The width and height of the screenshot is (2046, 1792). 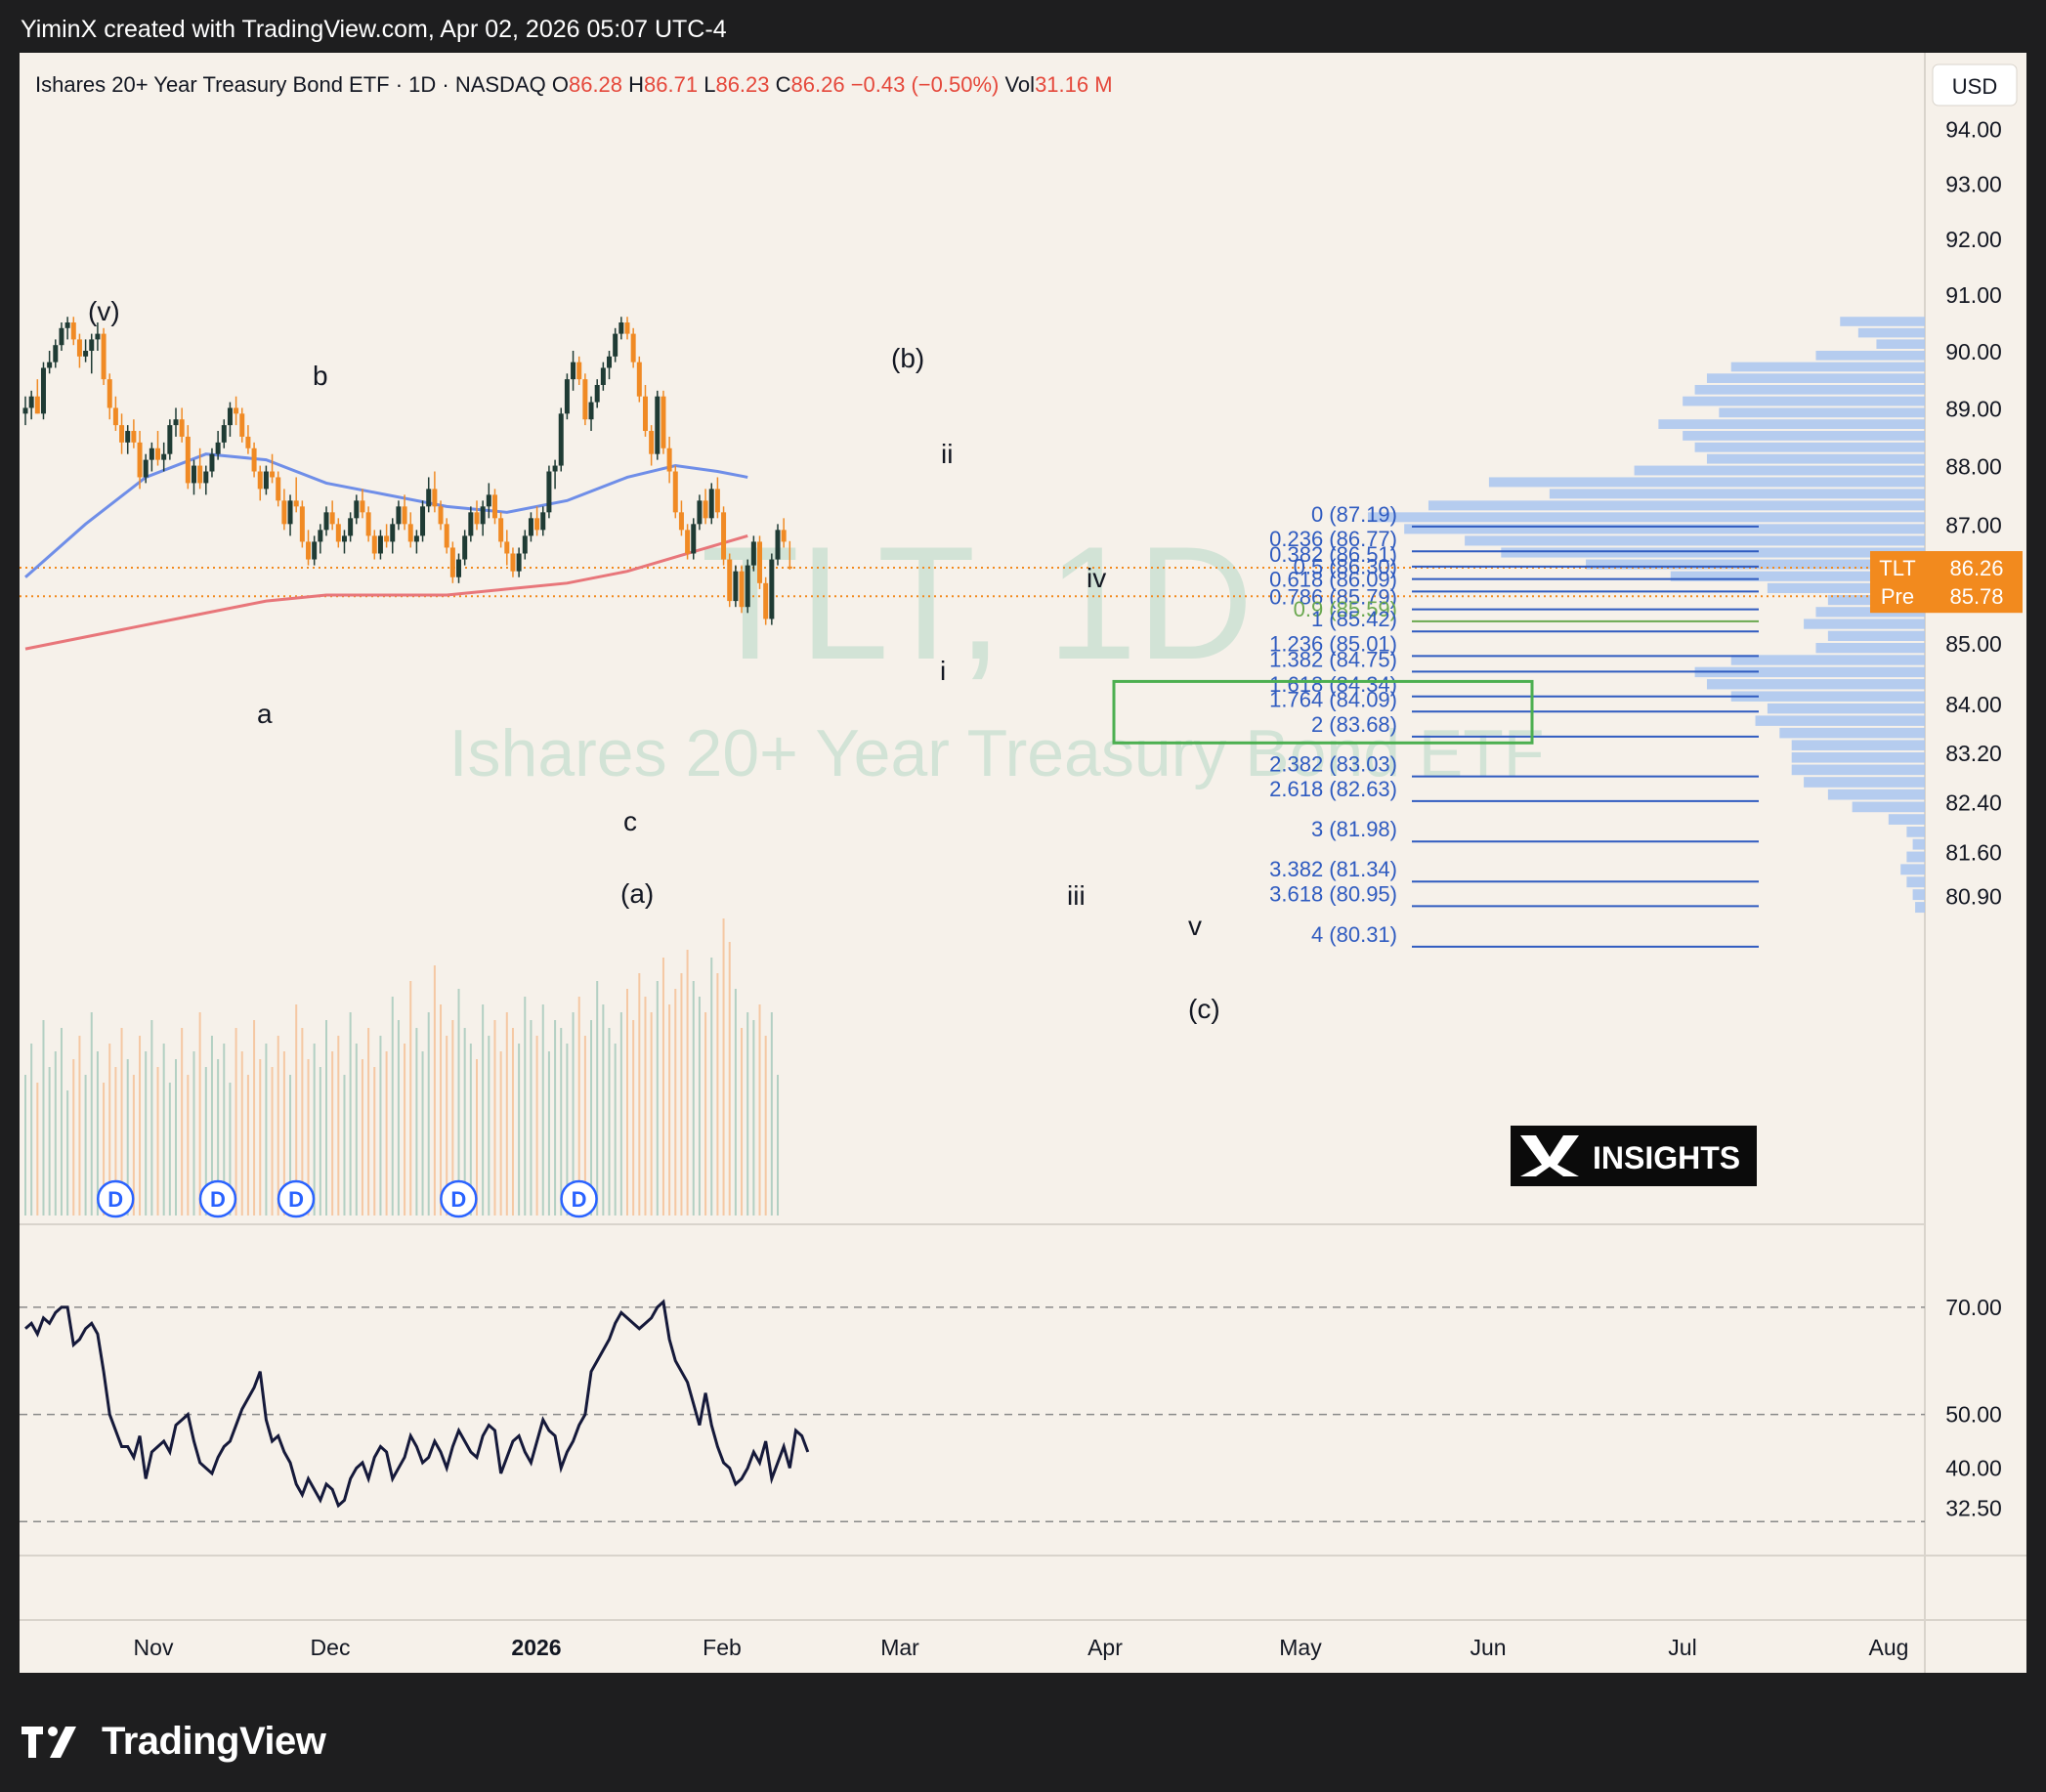 What do you see at coordinates (1323, 712) in the screenshot?
I see `target-zone-box` at bounding box center [1323, 712].